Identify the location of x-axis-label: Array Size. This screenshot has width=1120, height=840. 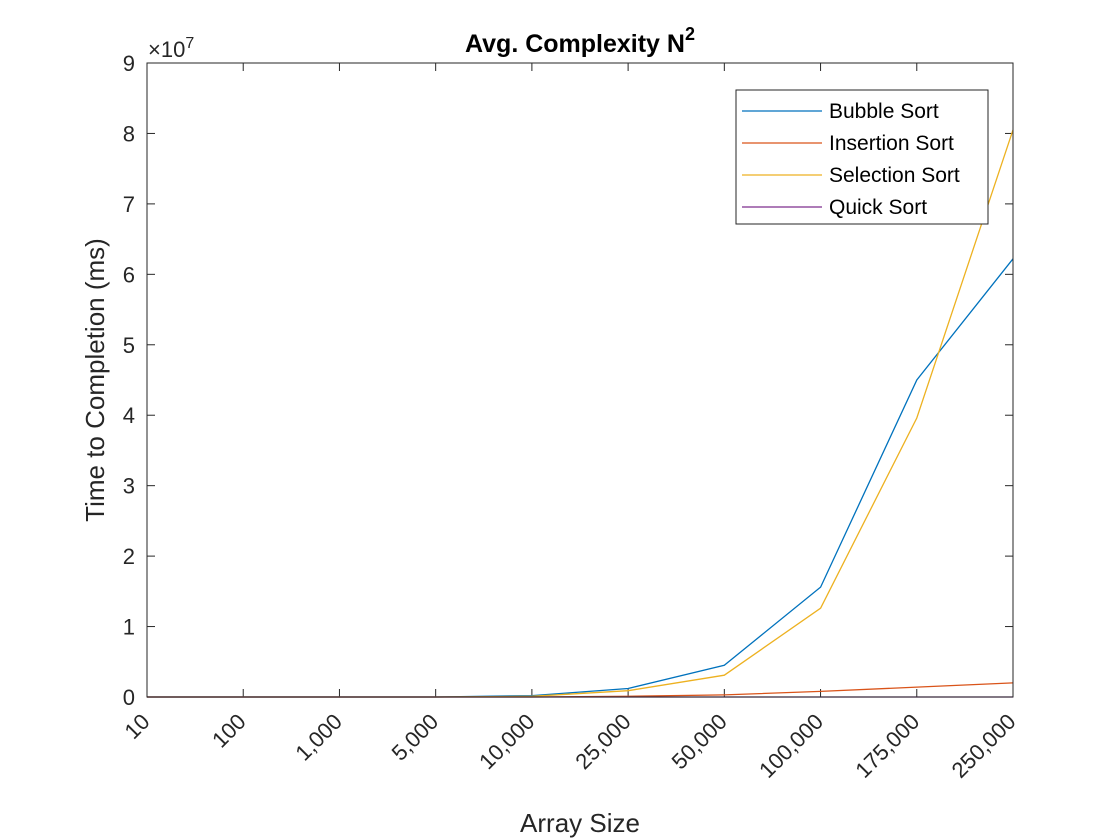
(580, 823).